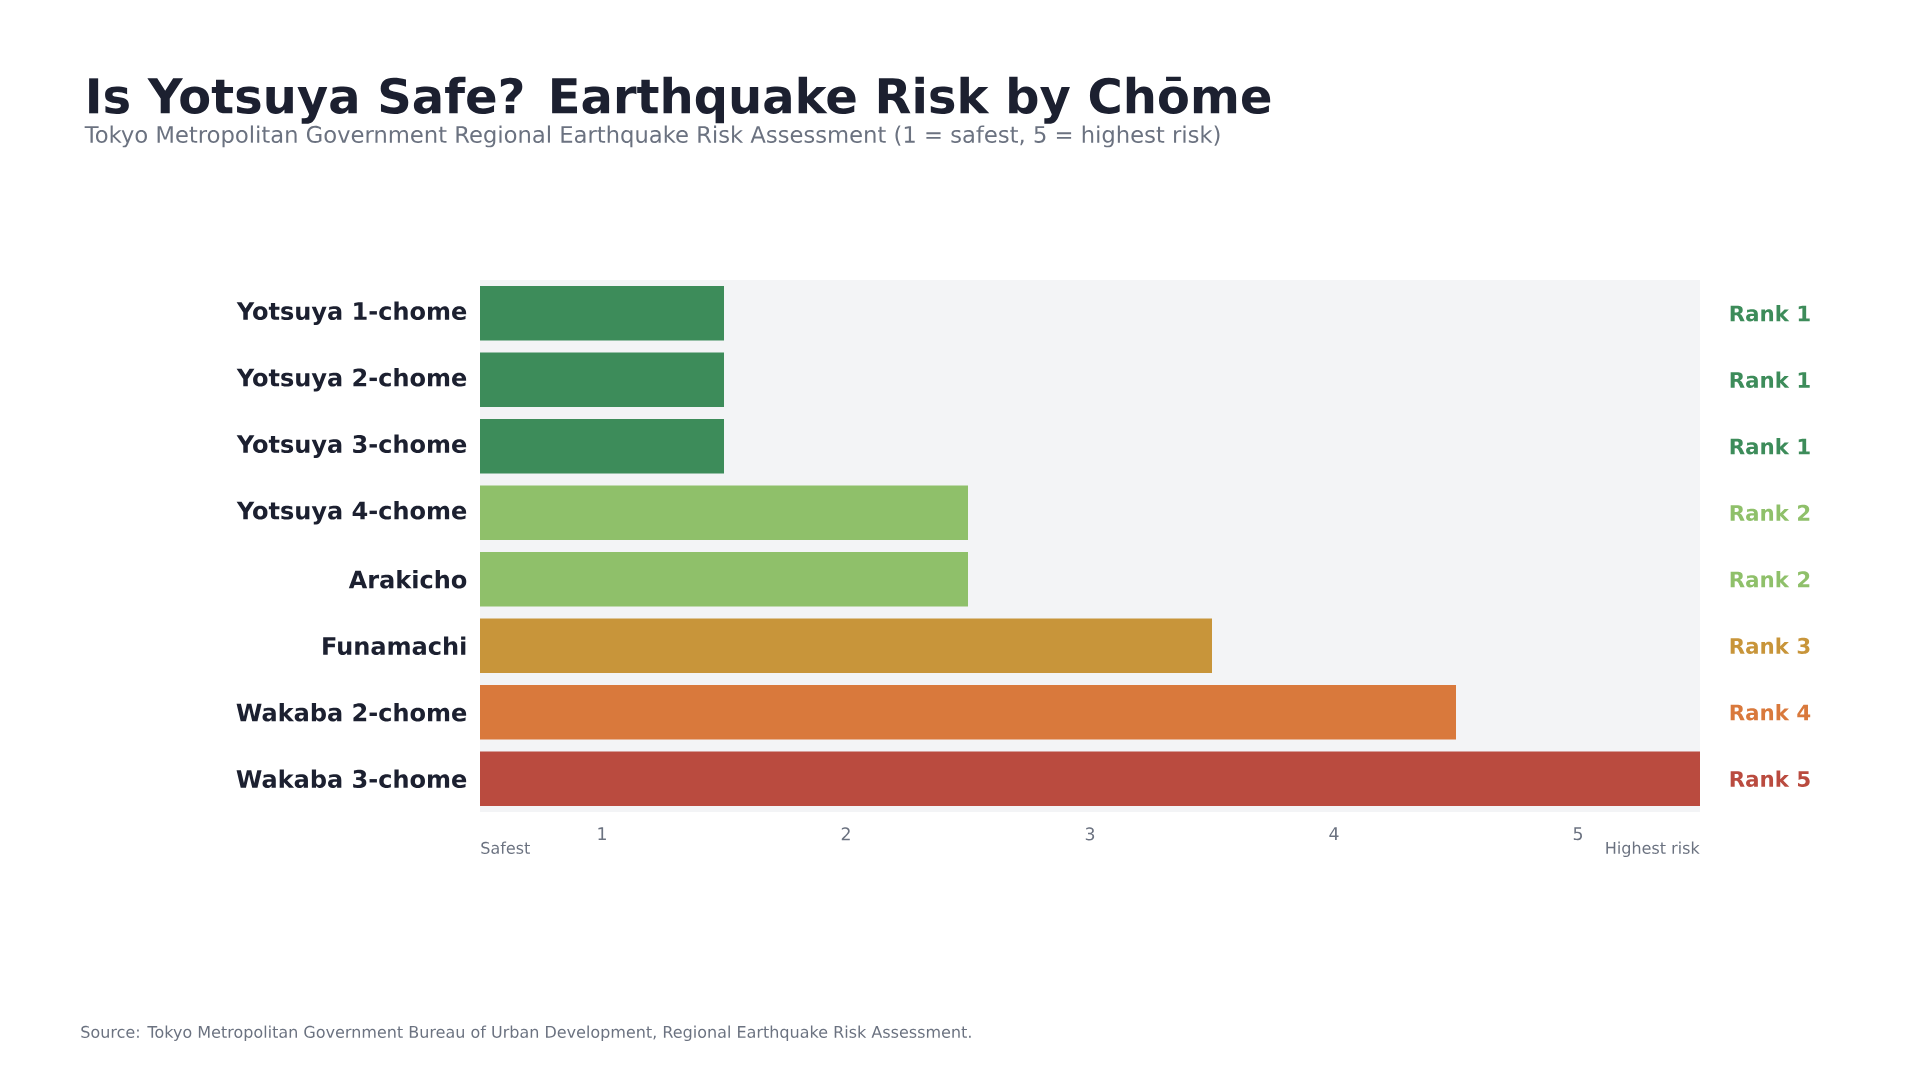 The image size is (1920, 1080). What do you see at coordinates (1770, 712) in the screenshot?
I see `data-label: Rank 4` at bounding box center [1770, 712].